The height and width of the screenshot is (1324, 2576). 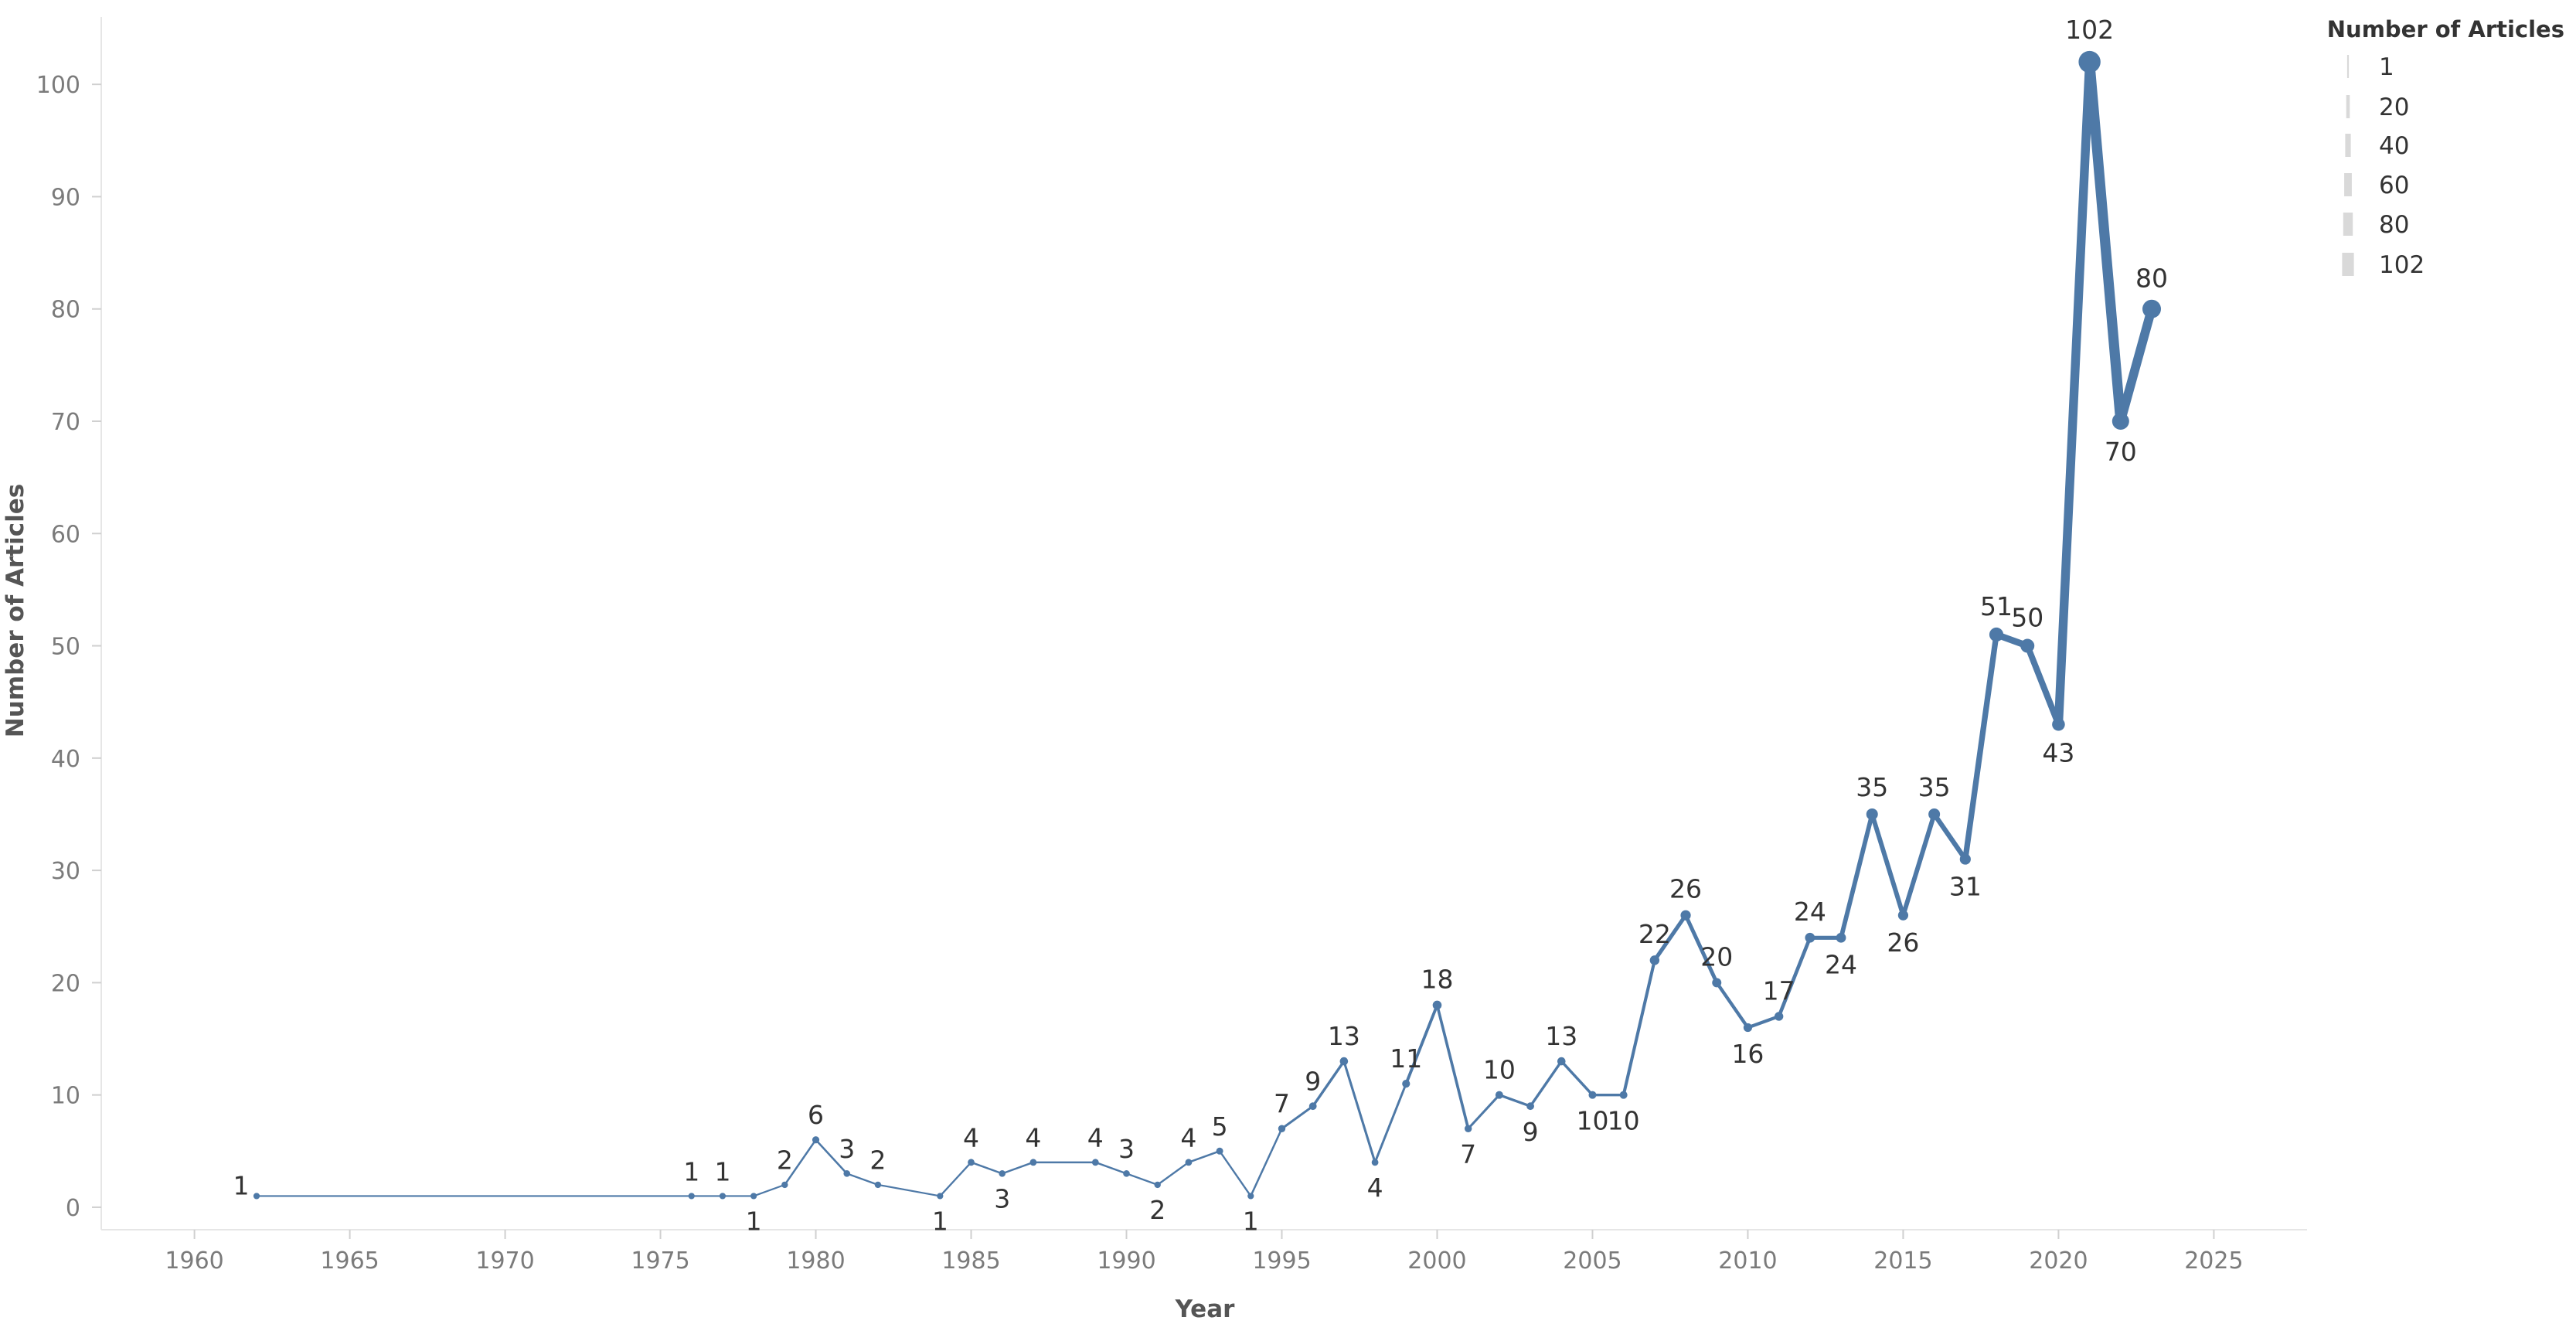 What do you see at coordinates (1344, 1036) in the screenshot?
I see `data-label: 13` at bounding box center [1344, 1036].